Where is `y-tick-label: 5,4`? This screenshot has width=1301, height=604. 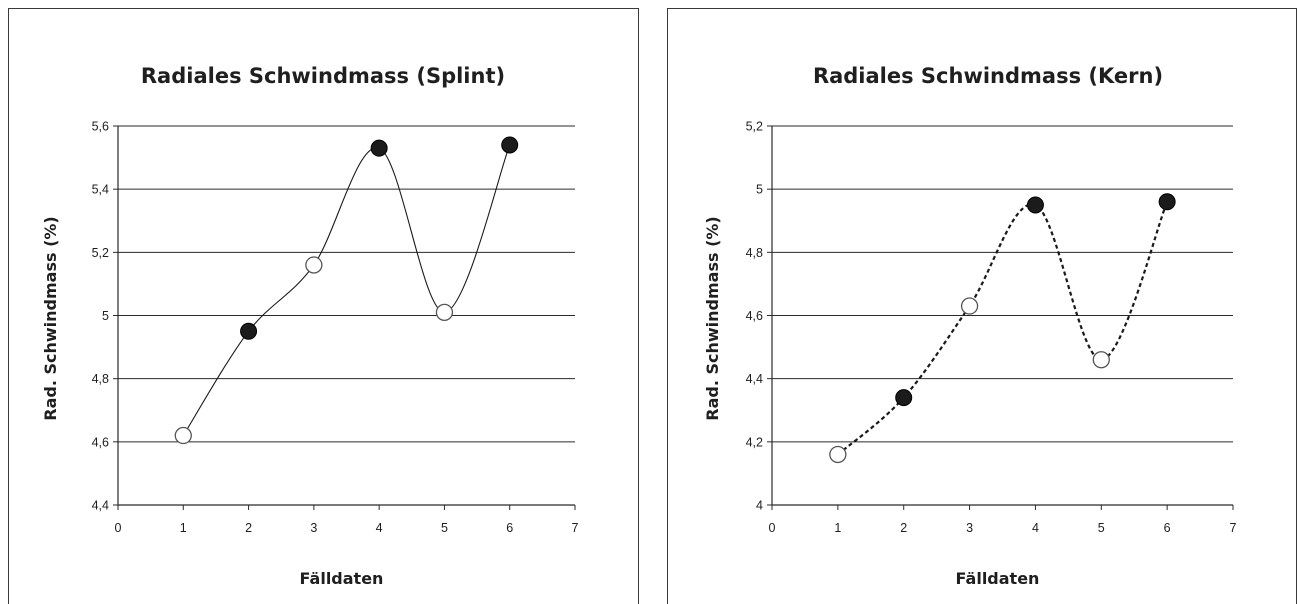
y-tick-label: 5,4 is located at coordinates (100, 190).